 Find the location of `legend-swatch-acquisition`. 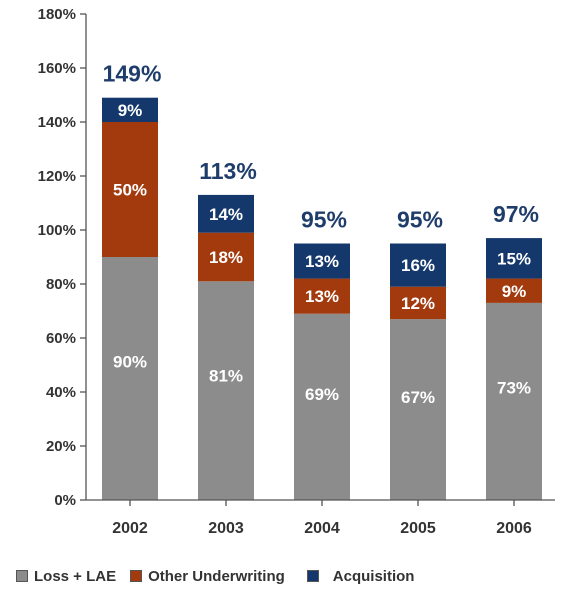

legend-swatch-acquisition is located at coordinates (312, 576).